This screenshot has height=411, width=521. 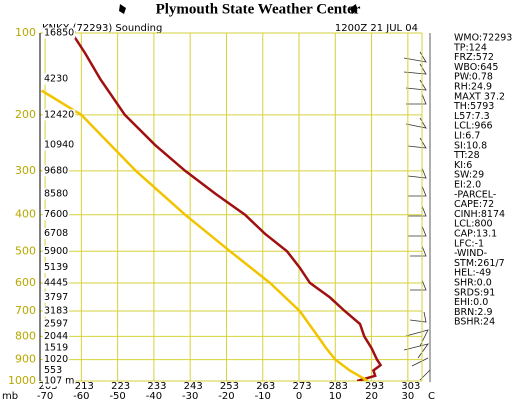 I want to click on index-text: EHI:0.0, so click(x=471, y=302).